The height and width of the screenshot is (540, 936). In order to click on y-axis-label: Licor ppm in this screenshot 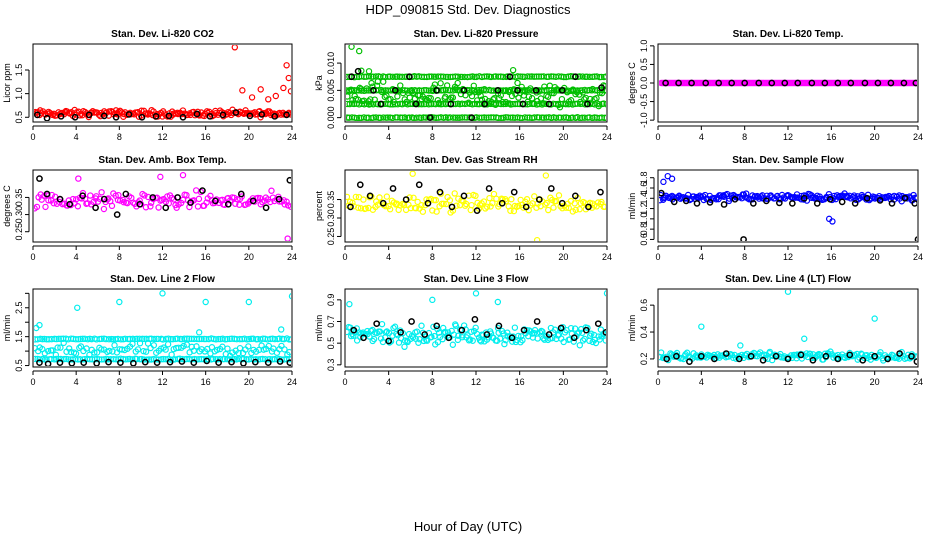, I will do `click(7, 83)`.